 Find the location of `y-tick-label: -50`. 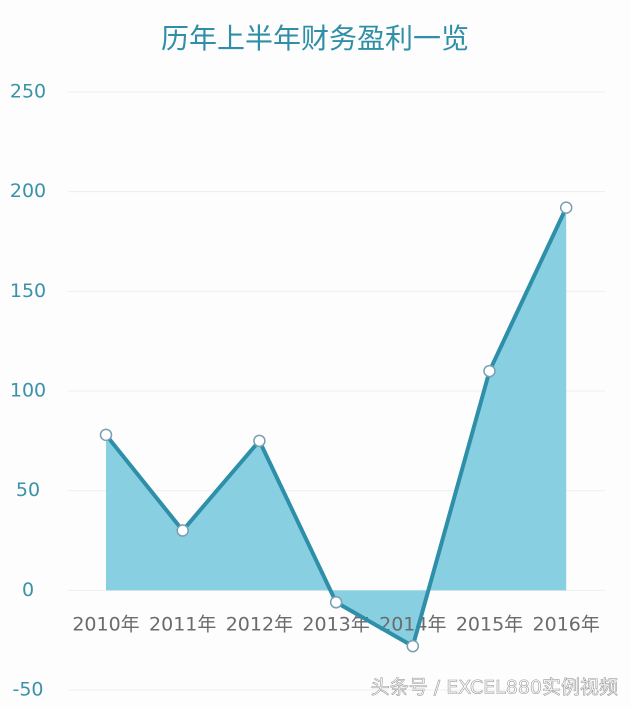

y-tick-label: -50 is located at coordinates (27, 690).